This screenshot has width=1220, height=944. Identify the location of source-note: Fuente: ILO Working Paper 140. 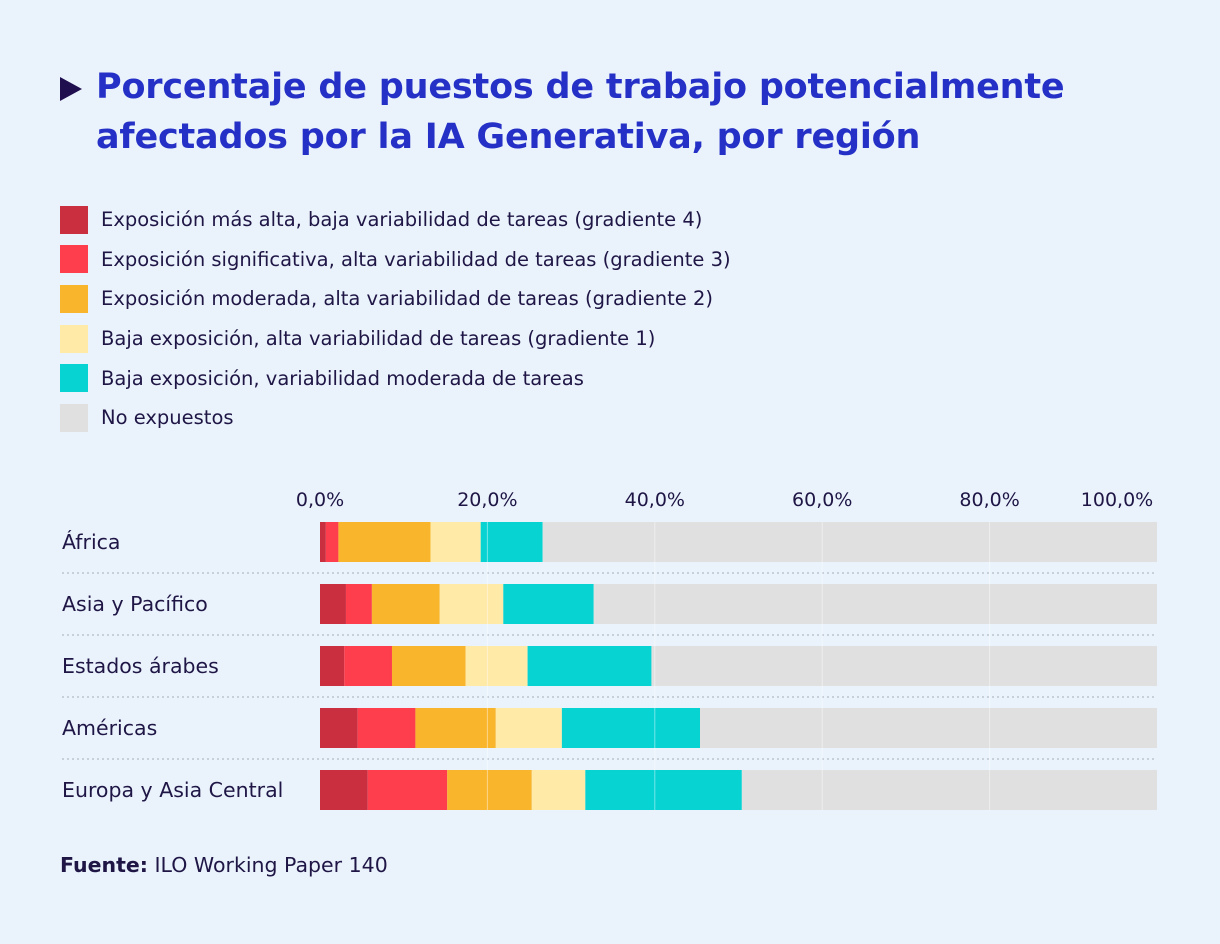
(224, 865).